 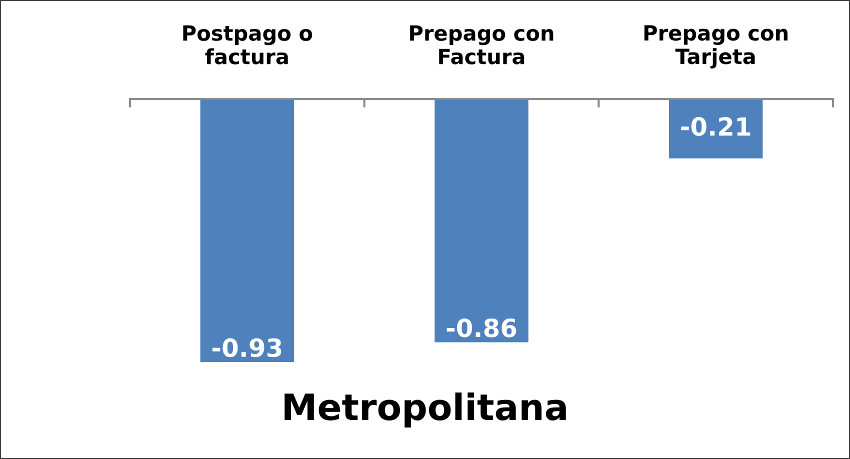 What do you see at coordinates (247, 44) in the screenshot?
I see `x-tick-label: Postpago o factura` at bounding box center [247, 44].